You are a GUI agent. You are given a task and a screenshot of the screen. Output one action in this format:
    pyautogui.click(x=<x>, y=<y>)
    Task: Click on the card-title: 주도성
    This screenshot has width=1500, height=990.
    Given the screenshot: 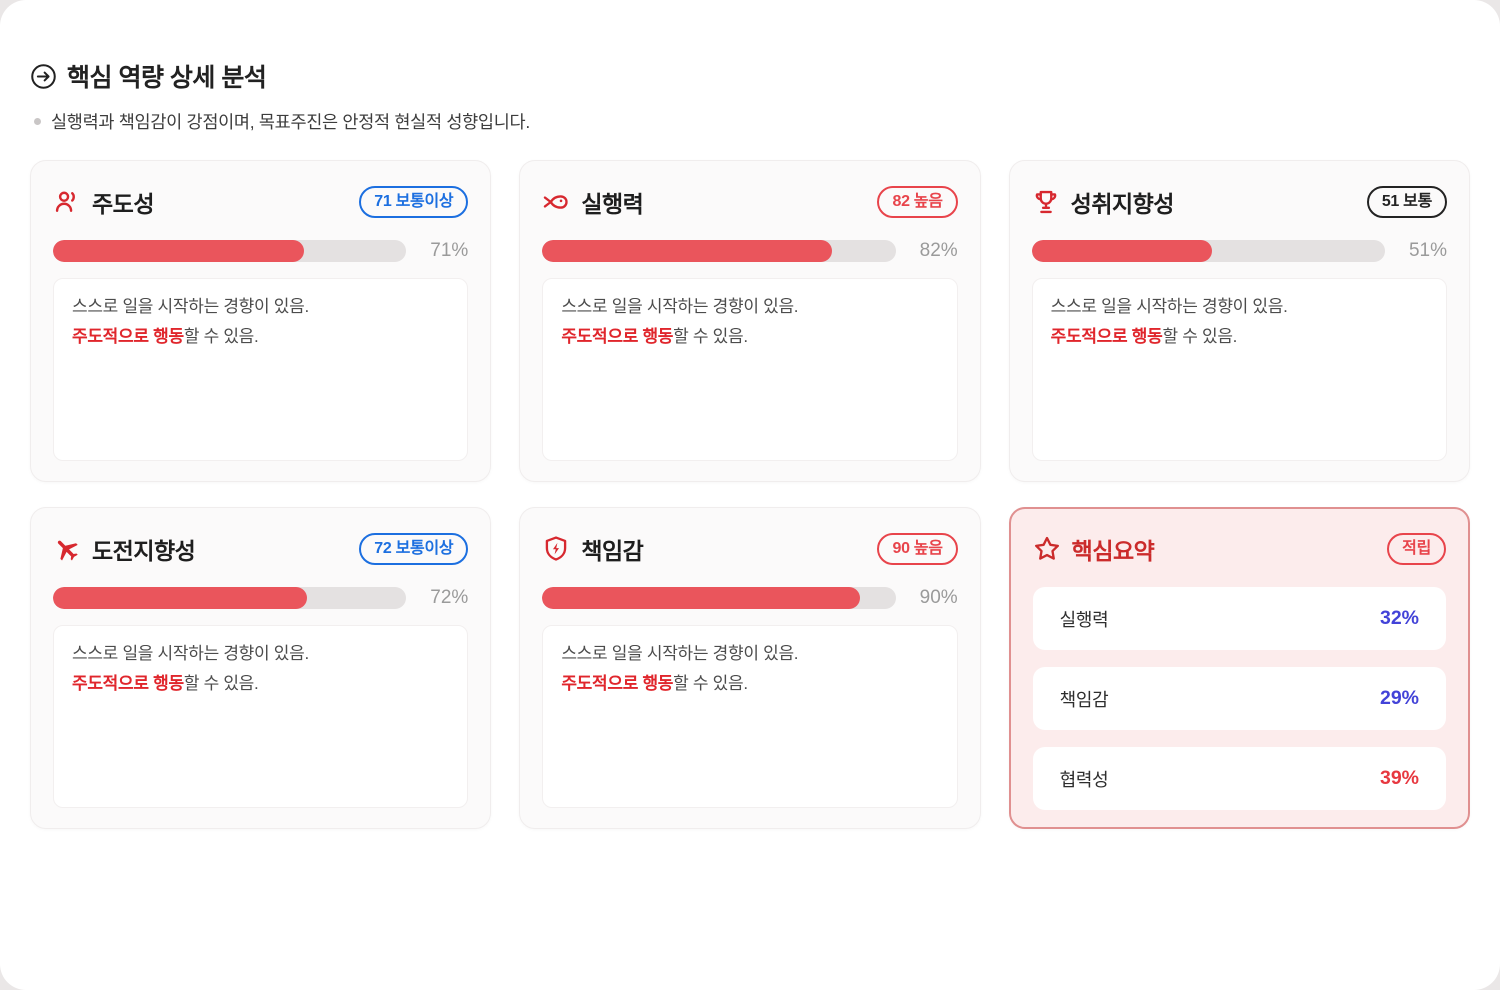 What is the action you would take?
    pyautogui.click(x=123, y=204)
    